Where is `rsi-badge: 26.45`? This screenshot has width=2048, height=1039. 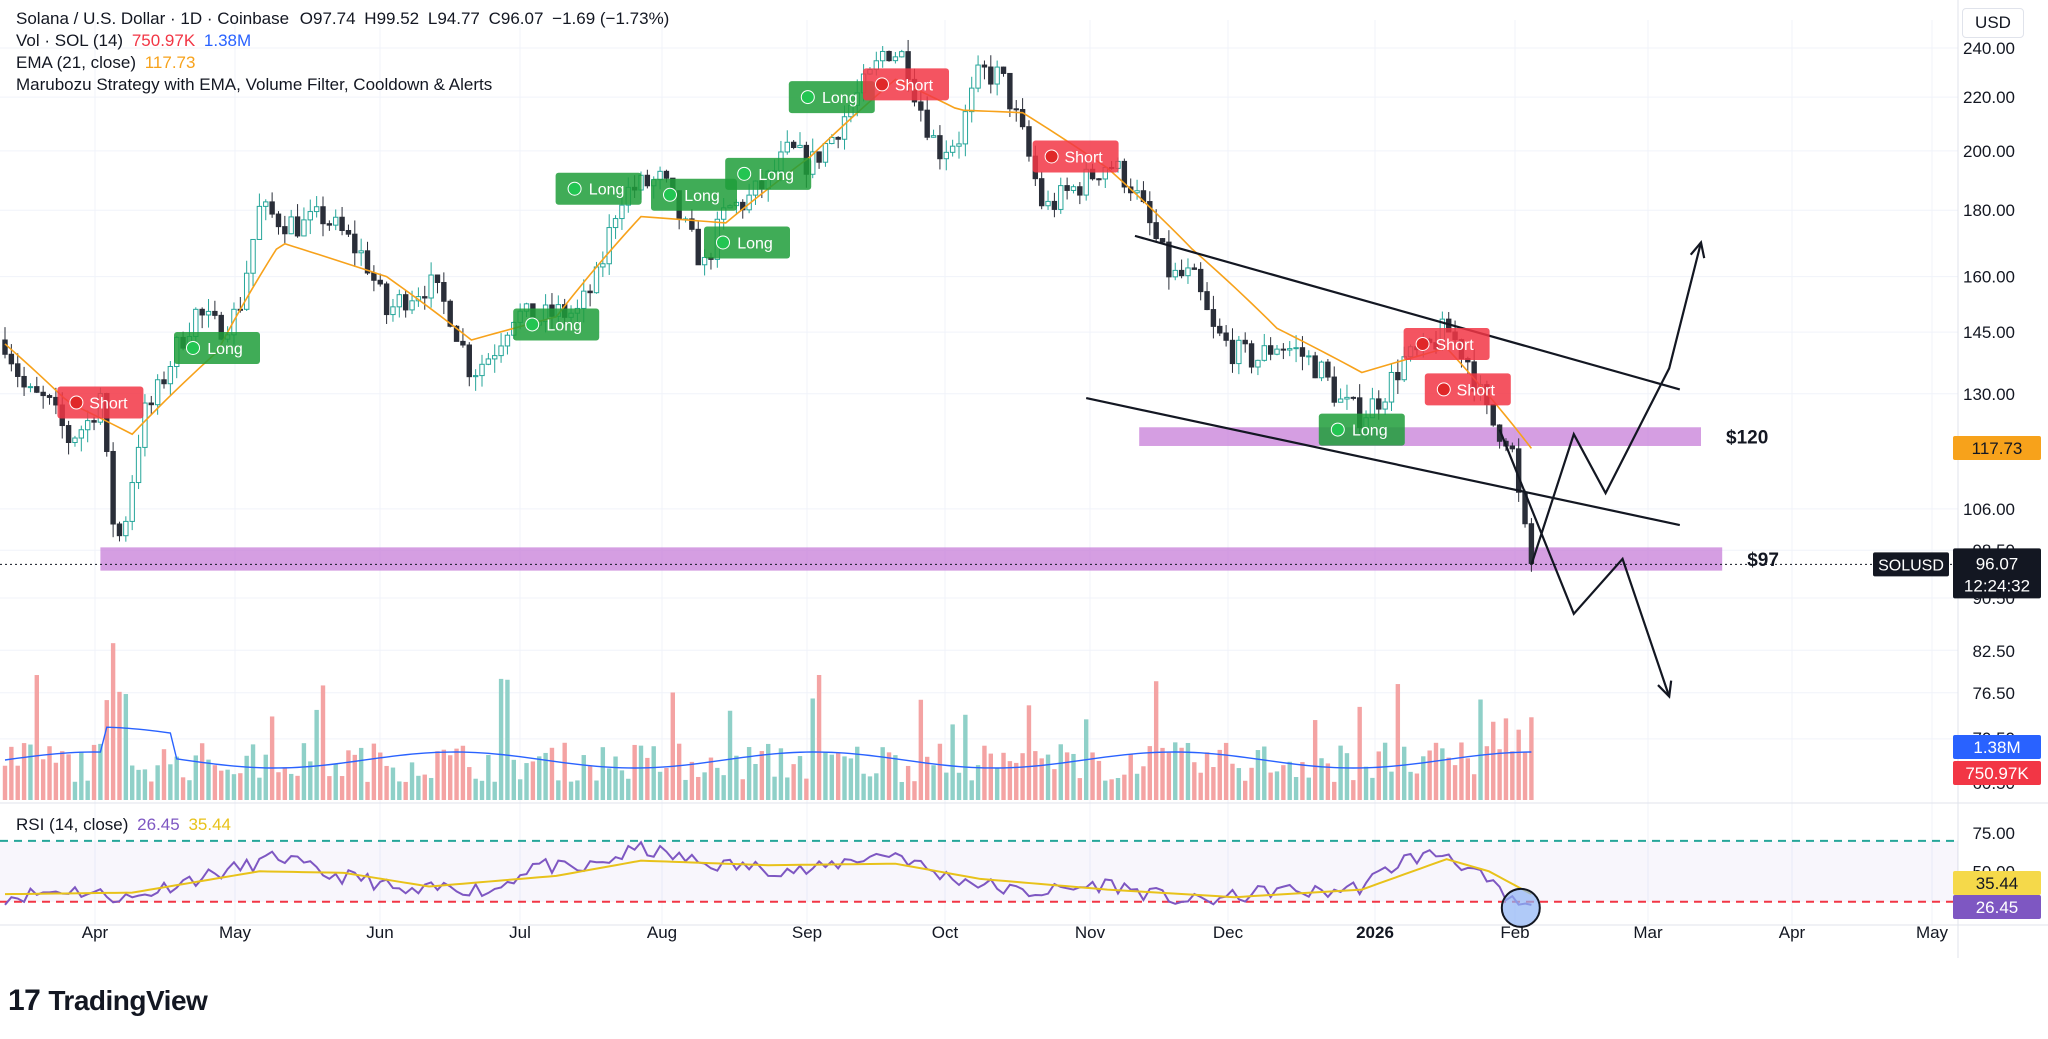
rsi-badge: 26.45 is located at coordinates (1997, 907).